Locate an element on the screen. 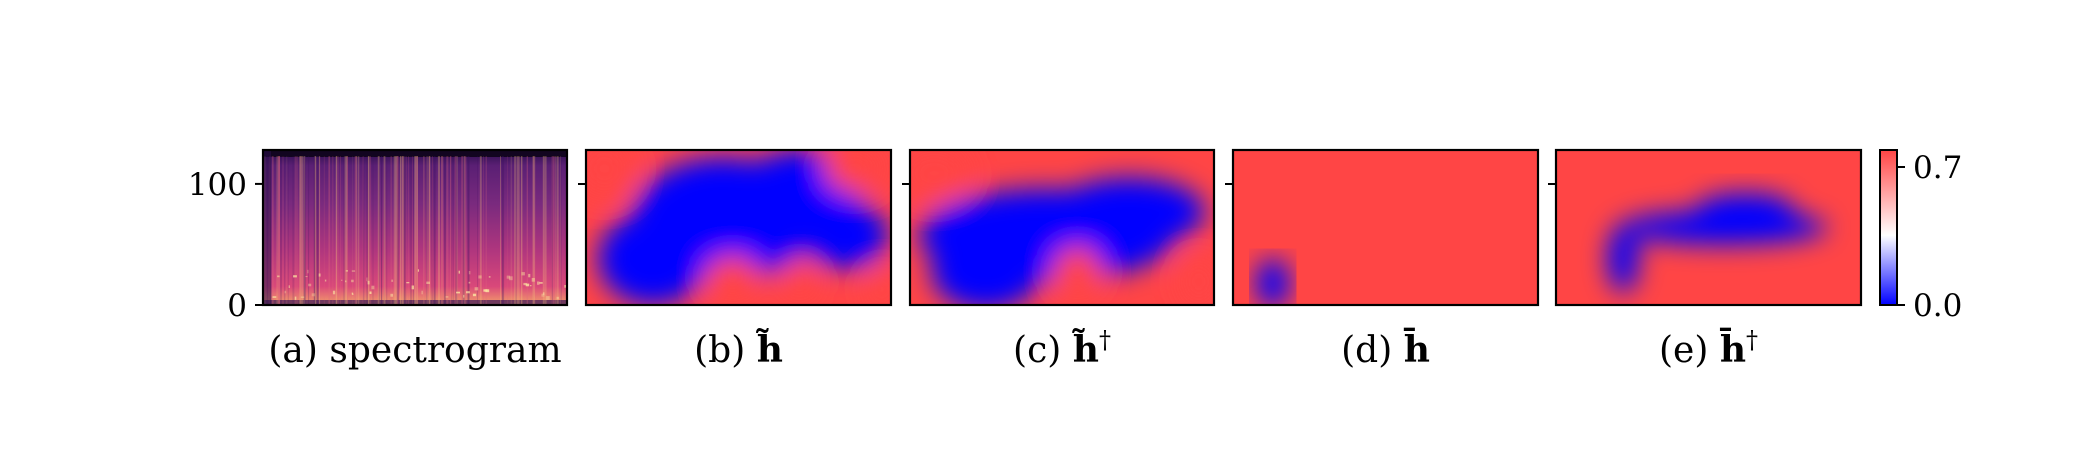  caption-d: (d) h̄ is located at coordinates (1385, 349).